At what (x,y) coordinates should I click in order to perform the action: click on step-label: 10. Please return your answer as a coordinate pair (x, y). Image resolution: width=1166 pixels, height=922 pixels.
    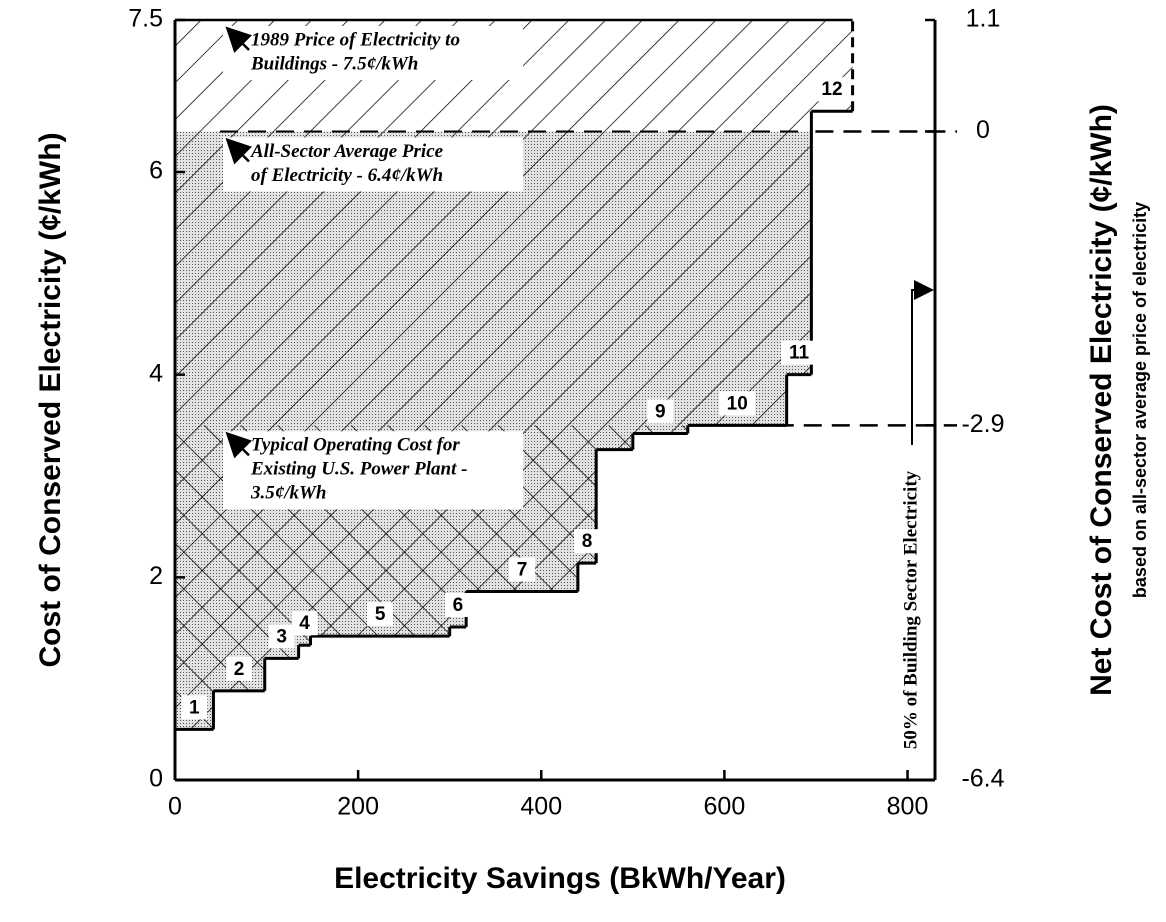
    Looking at the image, I should click on (737, 403).